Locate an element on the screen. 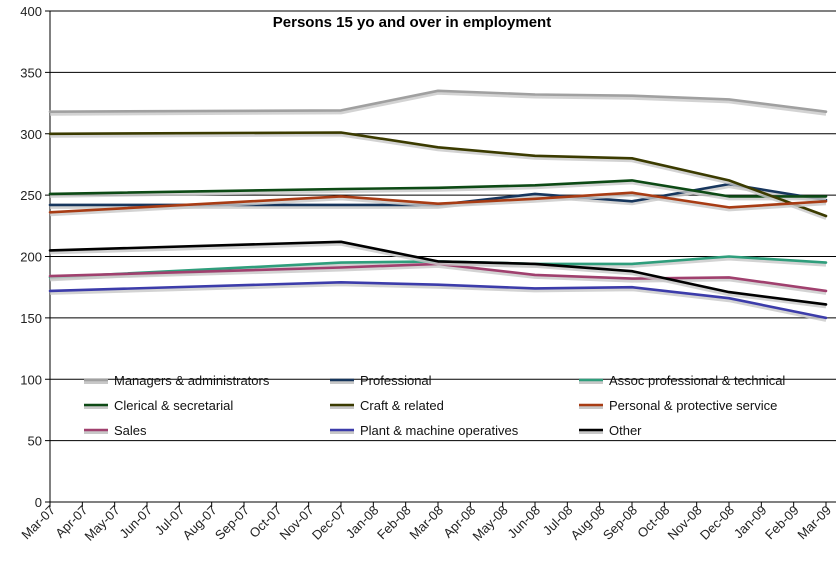  x-tick-label: Feb-09 is located at coordinates (782, 523).